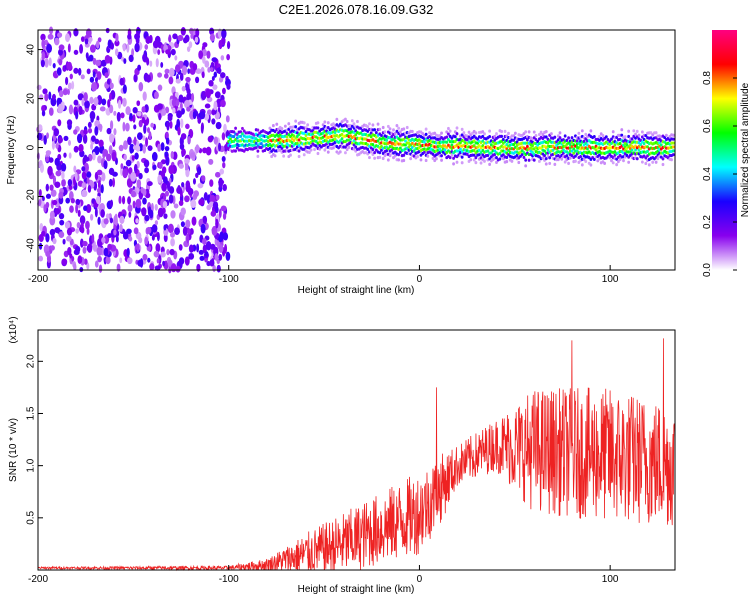  What do you see at coordinates (31, 413) in the screenshot?
I see `y-tick-label: 1.5` at bounding box center [31, 413].